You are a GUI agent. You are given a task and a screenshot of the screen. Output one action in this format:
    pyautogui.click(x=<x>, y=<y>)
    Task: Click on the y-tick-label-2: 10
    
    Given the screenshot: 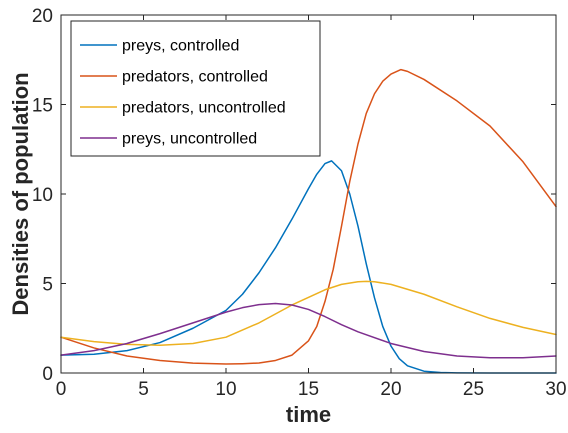 What is the action you would take?
    pyautogui.click(x=42, y=195)
    